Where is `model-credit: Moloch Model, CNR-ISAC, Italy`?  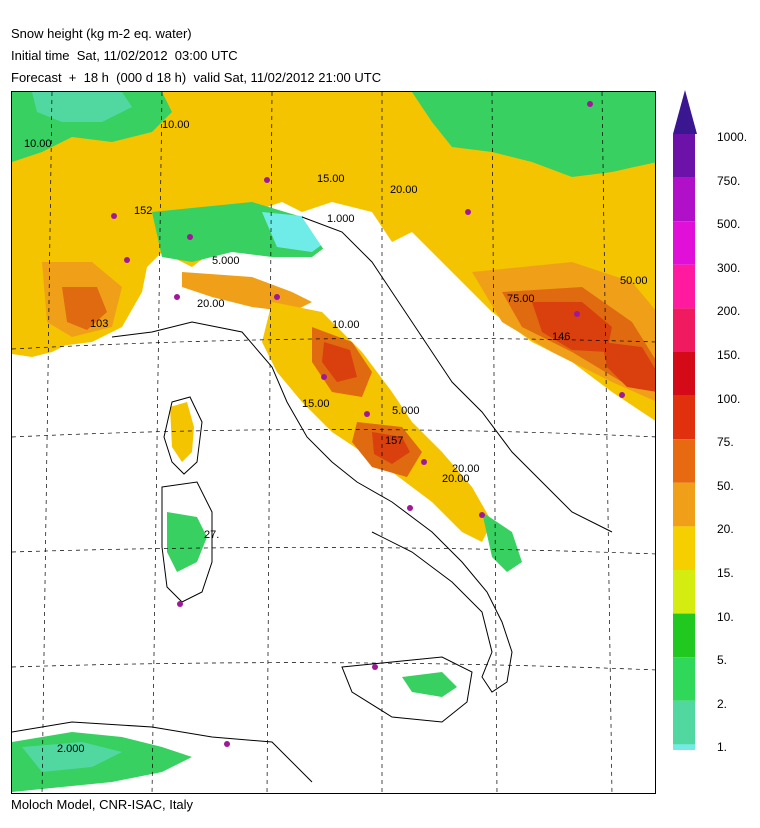 model-credit: Moloch Model, CNR-ISAC, Italy is located at coordinates (102, 804).